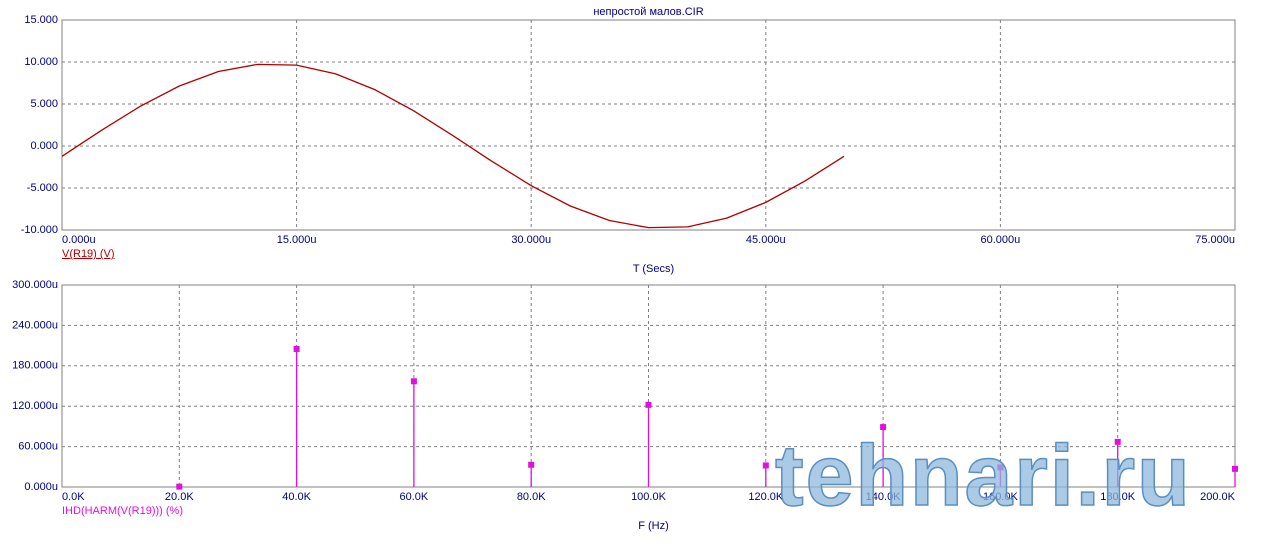 The width and height of the screenshot is (1267, 545). I want to click on y-tick-label: 180.000u, so click(35, 366).